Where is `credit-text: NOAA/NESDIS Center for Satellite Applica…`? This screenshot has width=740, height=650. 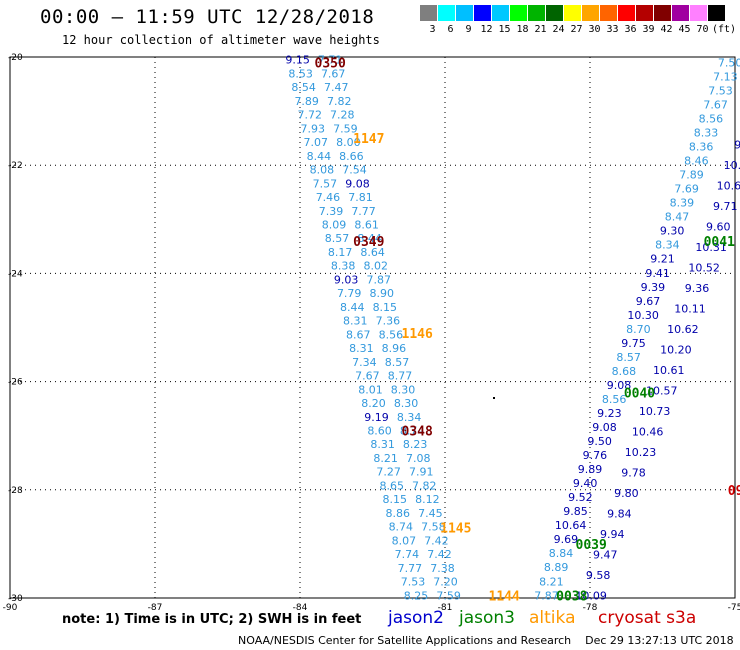 credit-text: NOAA/NESDIS Center for Satellite Applica… is located at coordinates (405, 640).